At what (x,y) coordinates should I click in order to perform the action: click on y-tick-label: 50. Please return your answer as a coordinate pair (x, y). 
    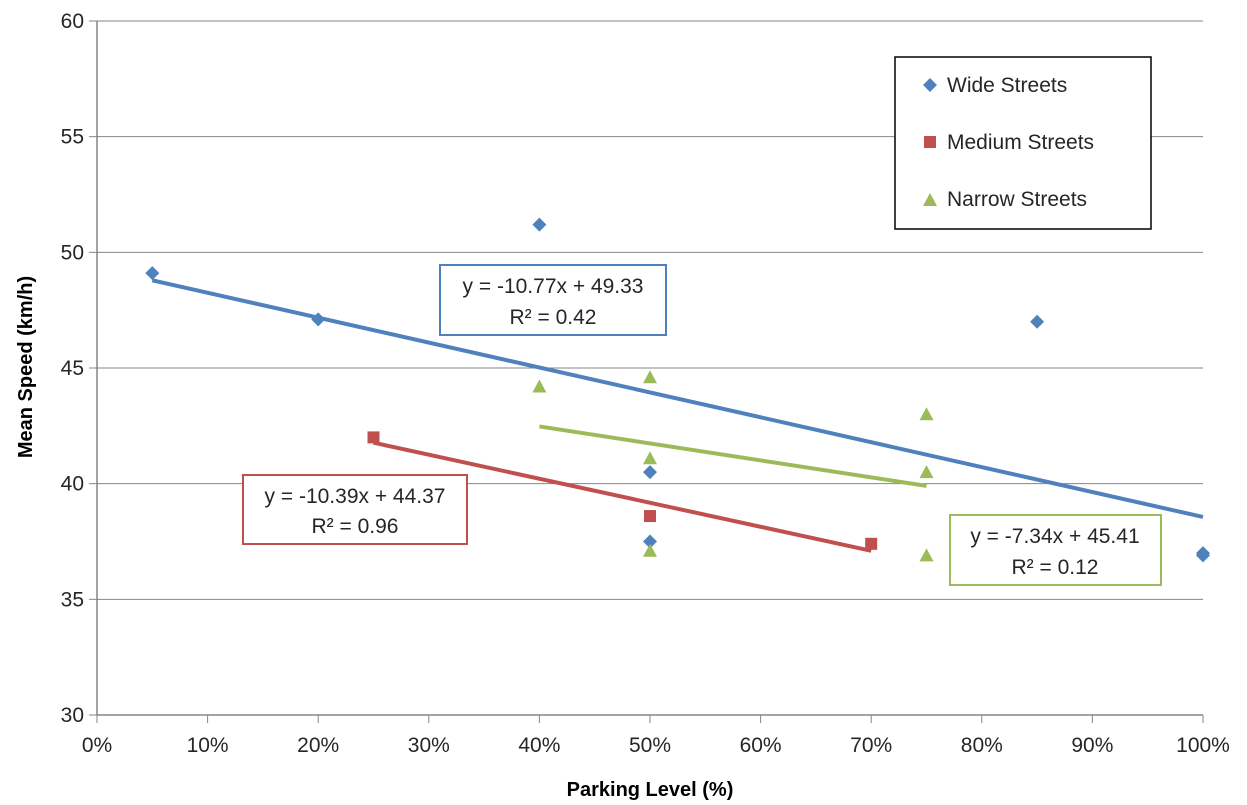
    Looking at the image, I should click on (72, 252).